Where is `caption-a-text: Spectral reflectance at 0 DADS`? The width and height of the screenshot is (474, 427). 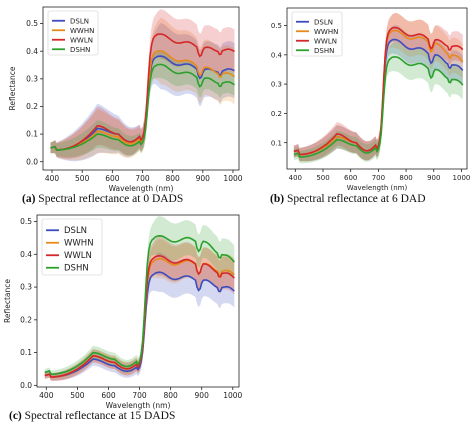
caption-a-text: Spectral reflectance at 0 DADS is located at coordinates (109, 199).